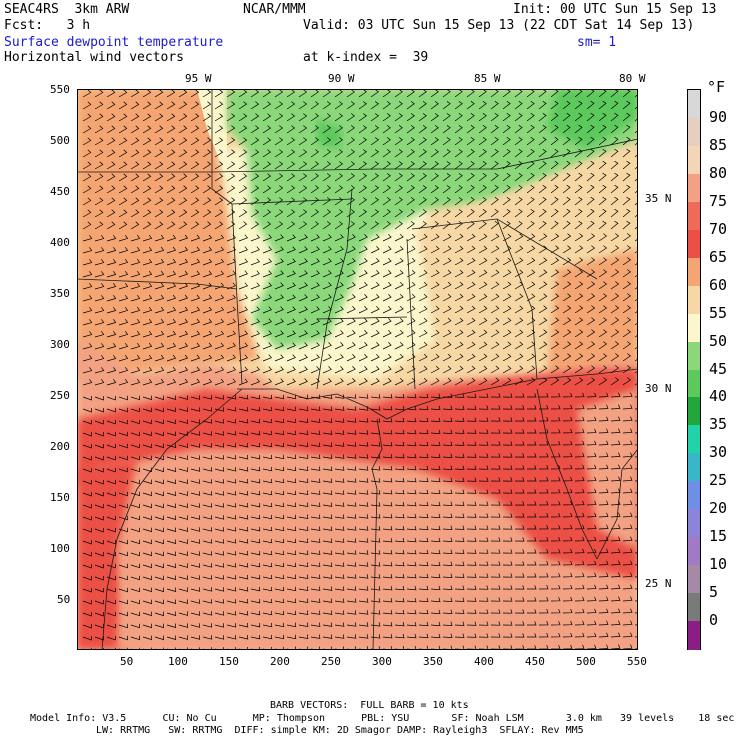 The image size is (740, 740). I want to click on colorbar-label: 5, so click(714, 592).